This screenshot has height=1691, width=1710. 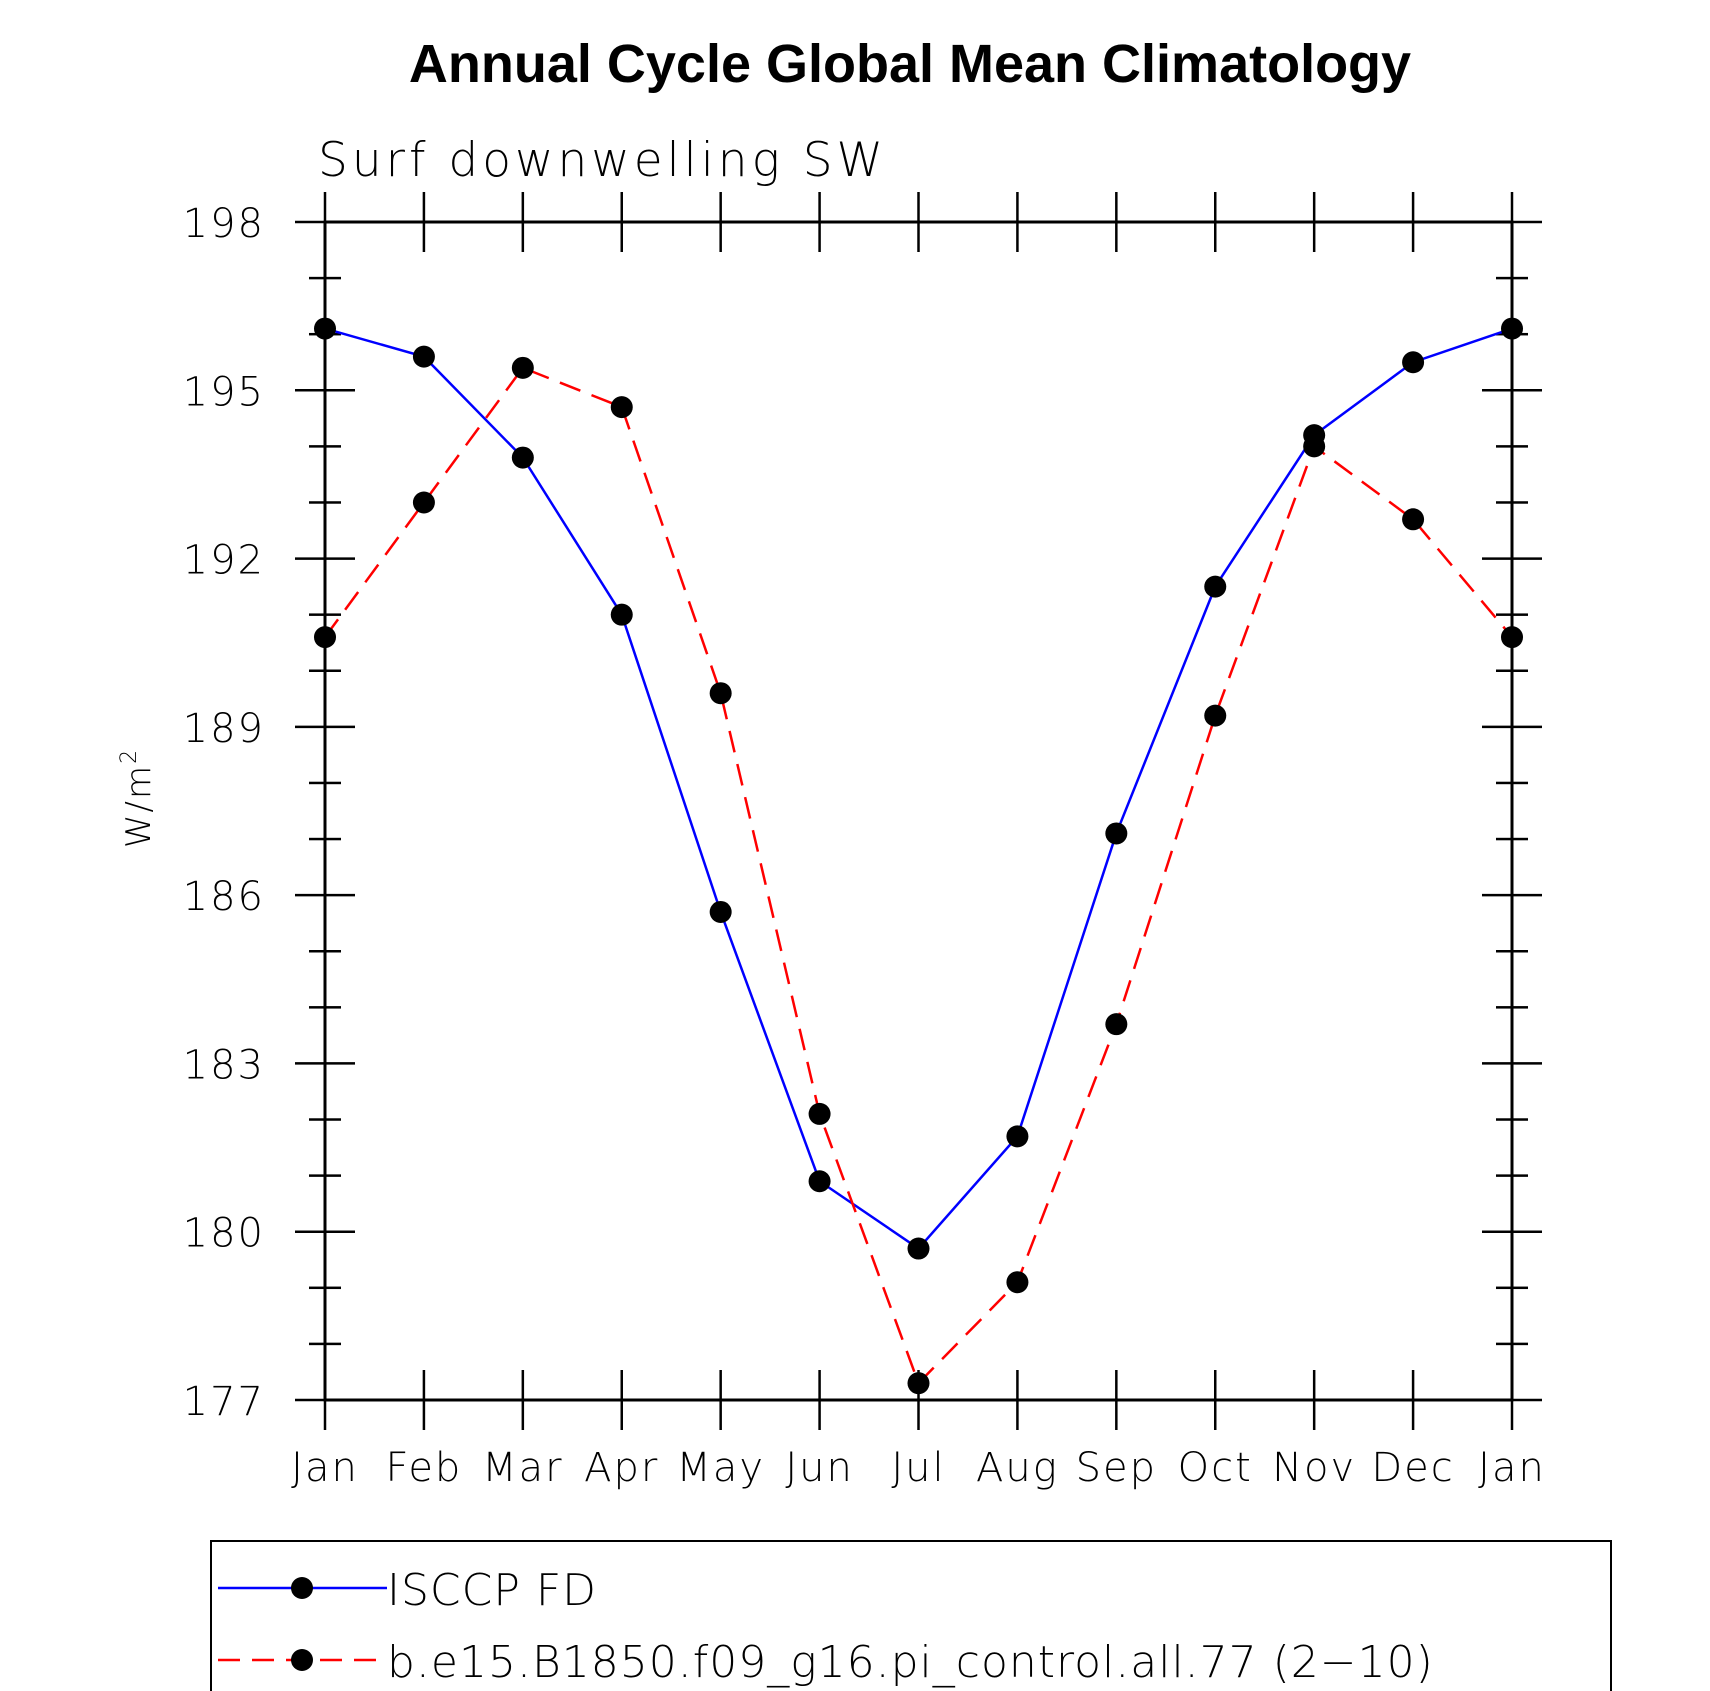 I want to click on legend-label: ISCCP FD, so click(x=492, y=1590).